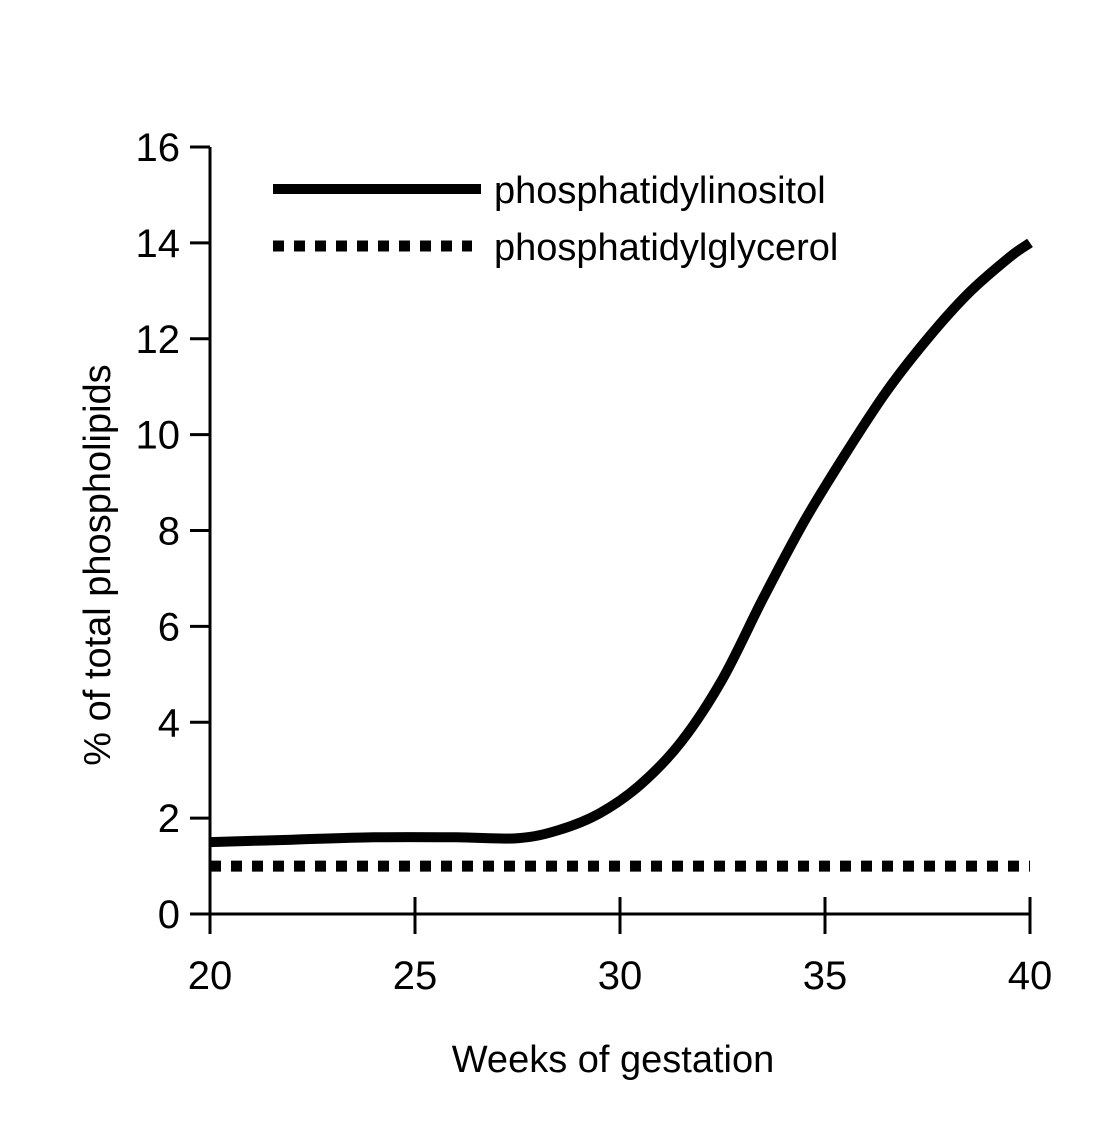 The width and height of the screenshot is (1104, 1147). I want to click on y-axis-label: % of total phospholipids, so click(98, 564).